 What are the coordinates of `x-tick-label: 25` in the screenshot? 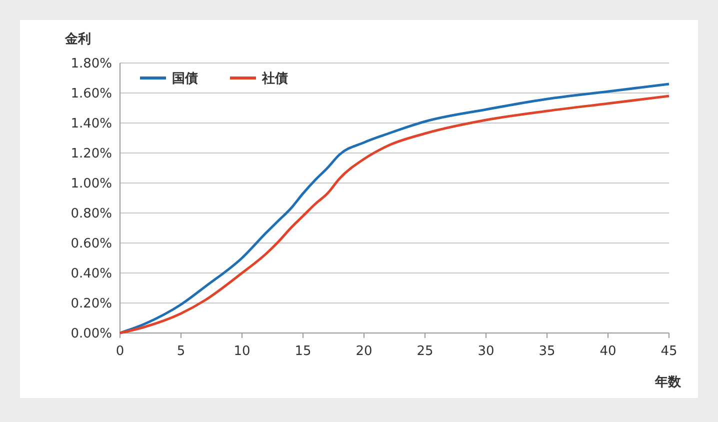 It's located at (425, 351).